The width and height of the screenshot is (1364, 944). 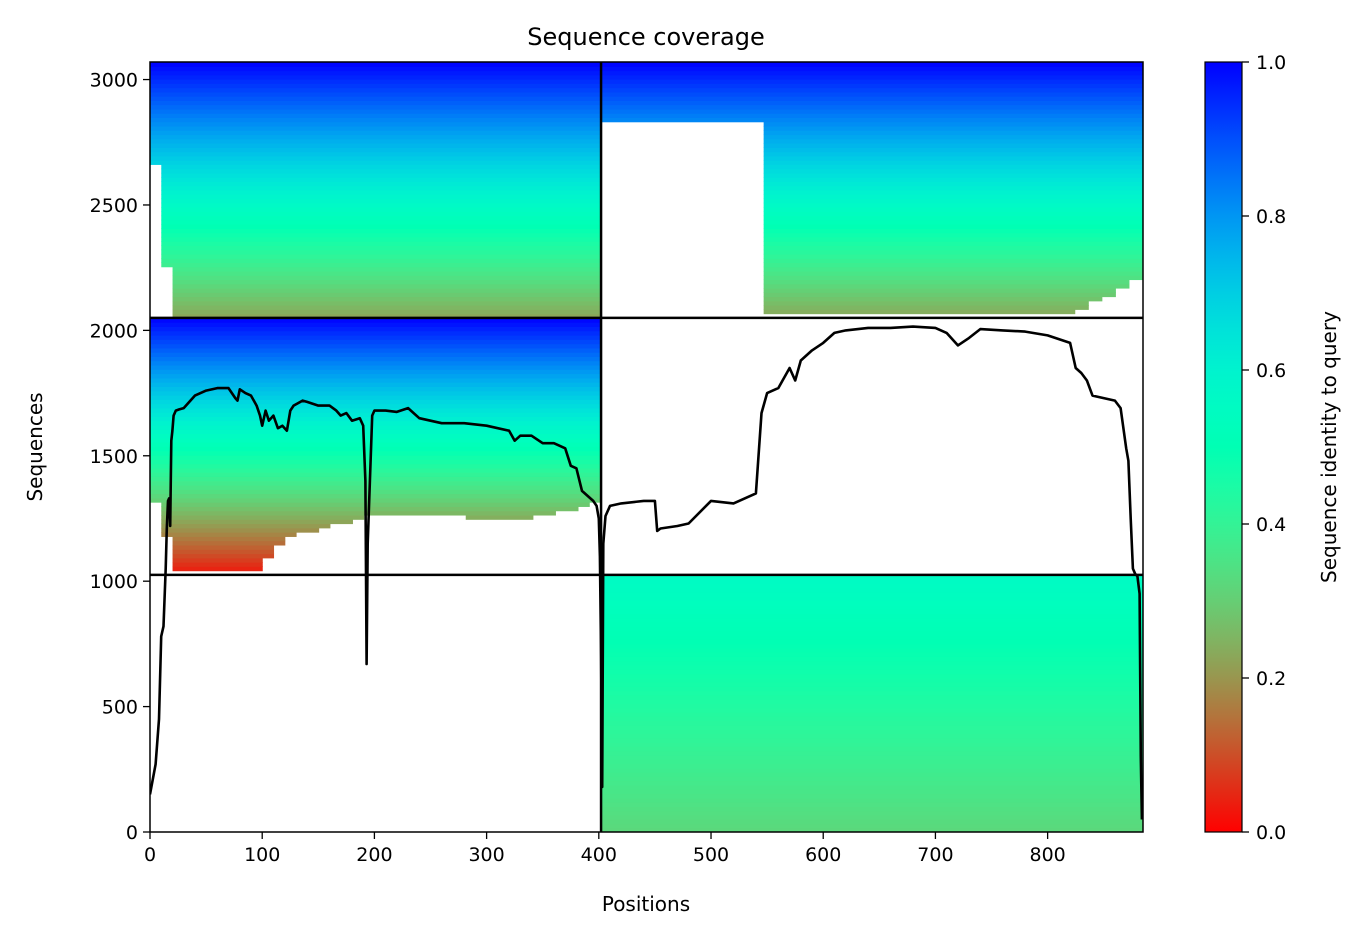 What do you see at coordinates (645, 37) in the screenshot?
I see `chart-title: Sequence coverage` at bounding box center [645, 37].